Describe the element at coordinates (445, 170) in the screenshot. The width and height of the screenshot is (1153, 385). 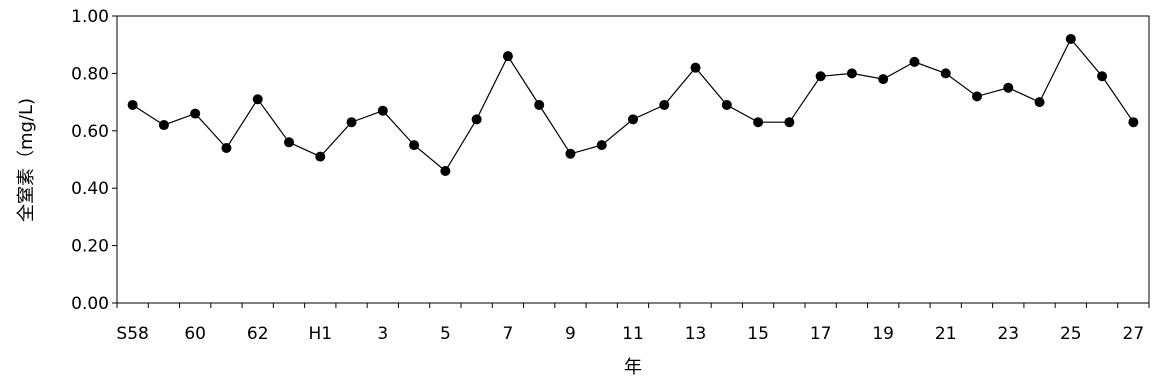
I see `data-point-H5` at that location.